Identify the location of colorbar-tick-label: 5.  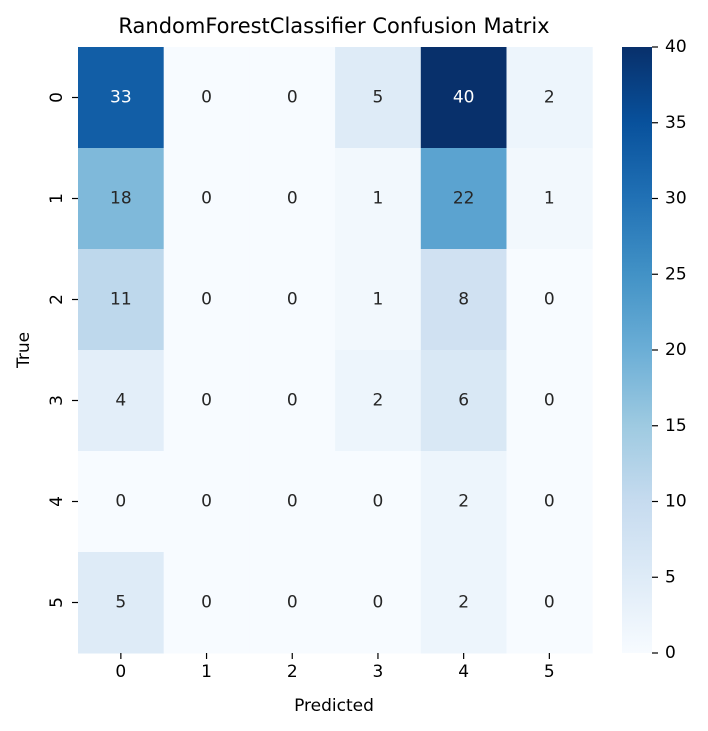
(670, 577).